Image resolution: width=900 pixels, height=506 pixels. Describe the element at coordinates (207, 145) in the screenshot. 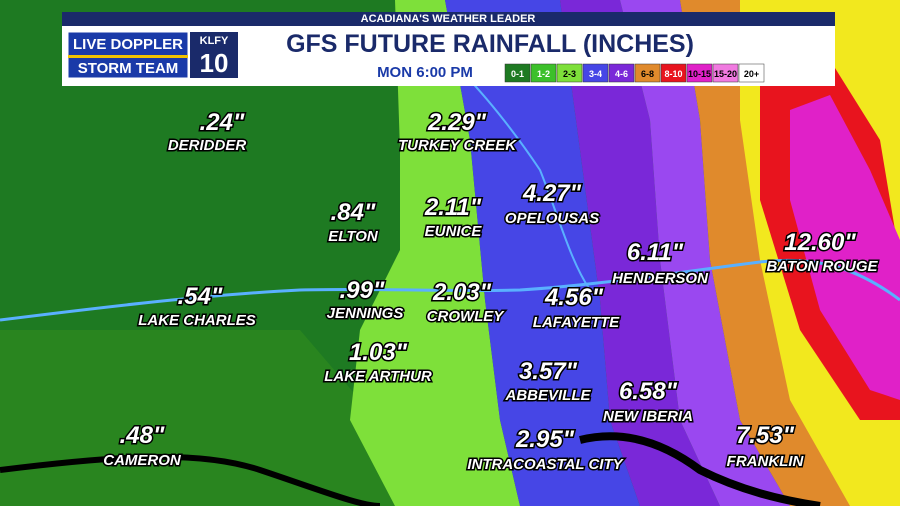

I see `city-name: DERIDDER` at that location.